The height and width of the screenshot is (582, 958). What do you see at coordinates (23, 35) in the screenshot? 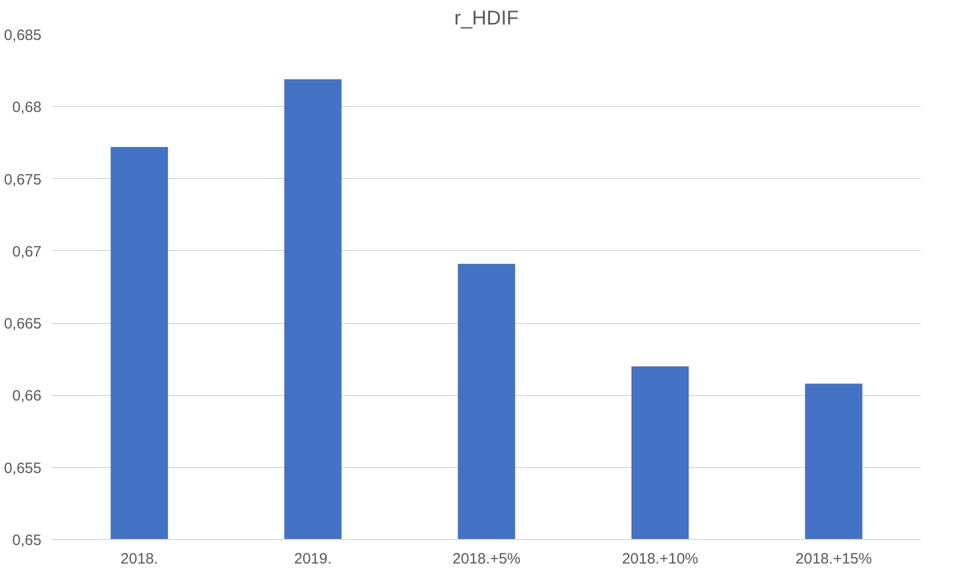
I see `y-tick-label: 0,685` at bounding box center [23, 35].